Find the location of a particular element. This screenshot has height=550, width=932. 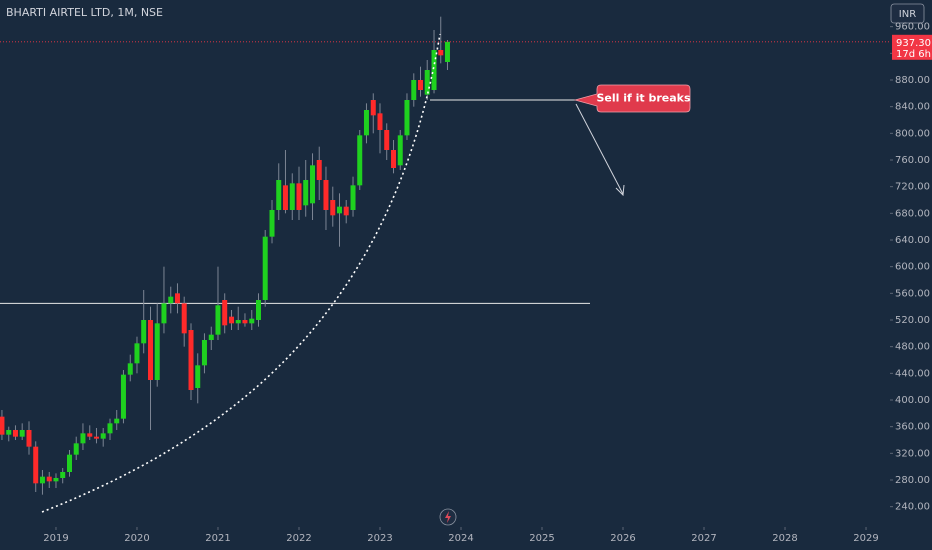

y-tick-label: 640.00 is located at coordinates (912, 240).